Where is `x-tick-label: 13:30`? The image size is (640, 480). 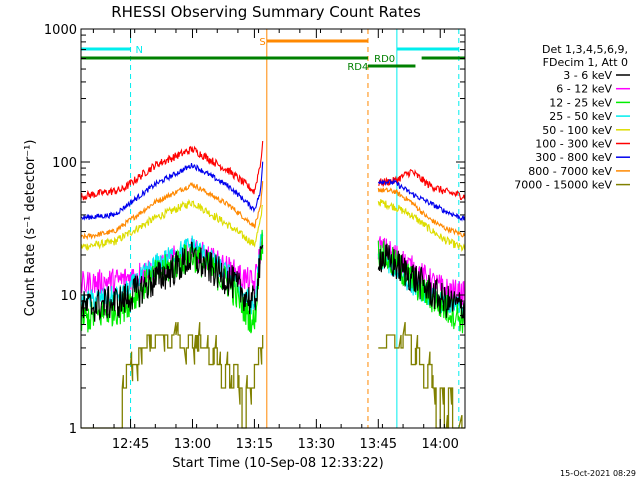 x-tick-label: 13:30 is located at coordinates (316, 444).